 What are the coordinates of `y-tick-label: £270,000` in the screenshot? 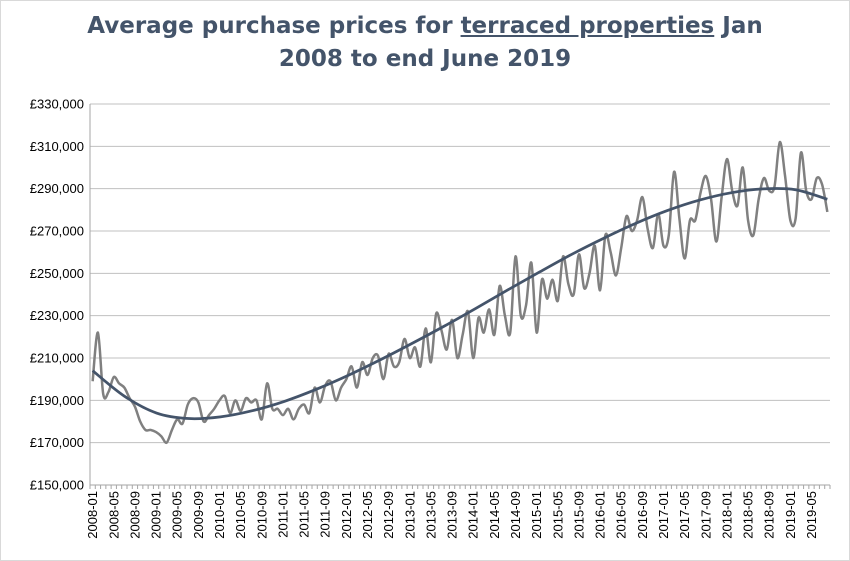 It's located at (57, 231).